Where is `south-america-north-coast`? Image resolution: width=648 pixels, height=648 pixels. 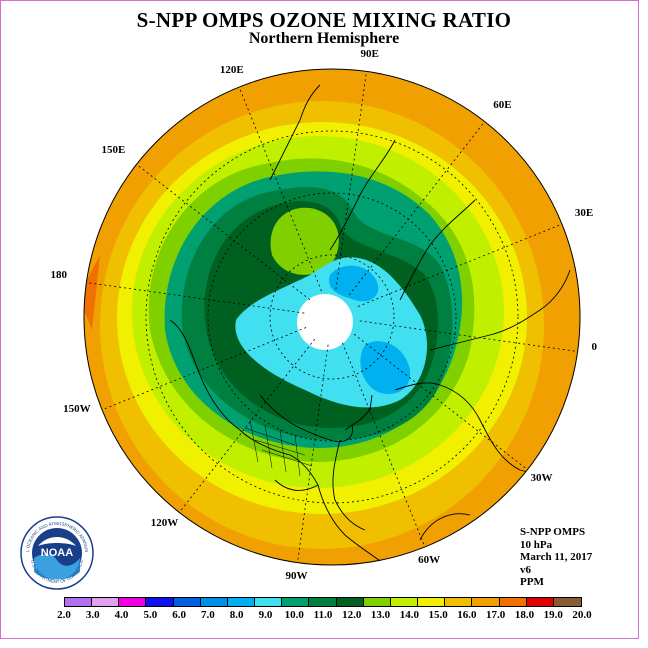 south-america-north-coast is located at coordinates (445, 527).